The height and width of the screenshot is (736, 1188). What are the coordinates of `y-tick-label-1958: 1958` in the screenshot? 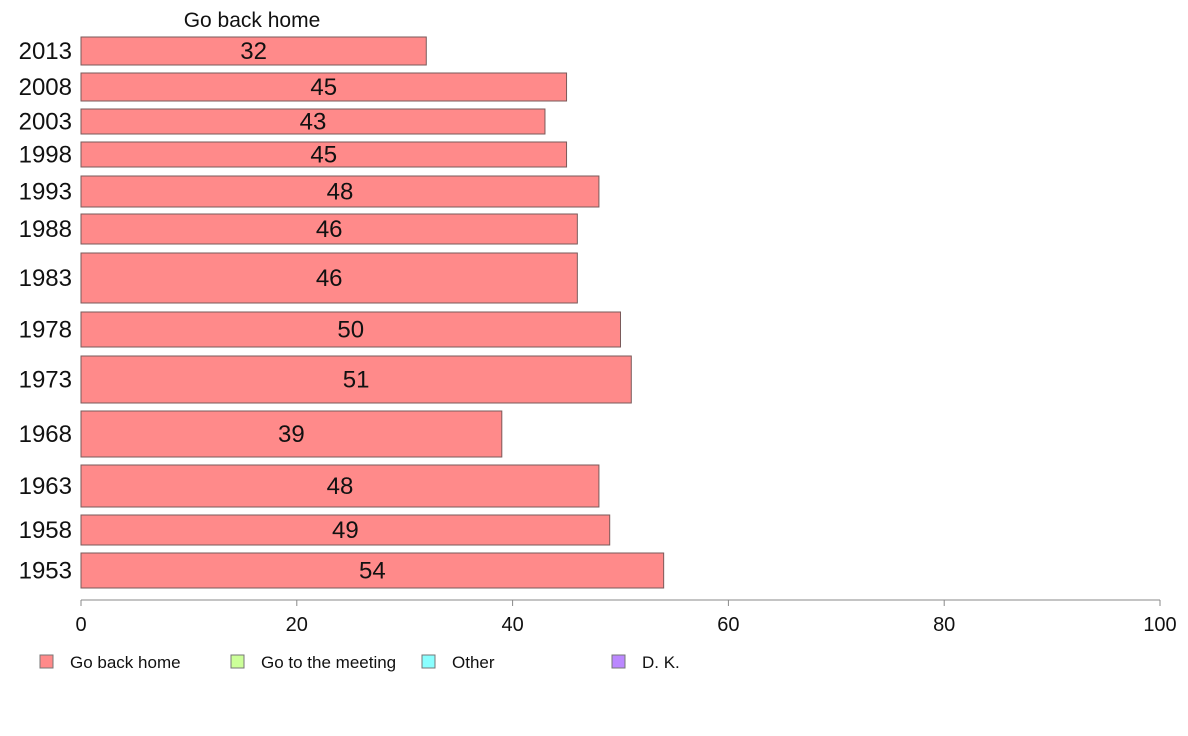 It's located at (45, 530).